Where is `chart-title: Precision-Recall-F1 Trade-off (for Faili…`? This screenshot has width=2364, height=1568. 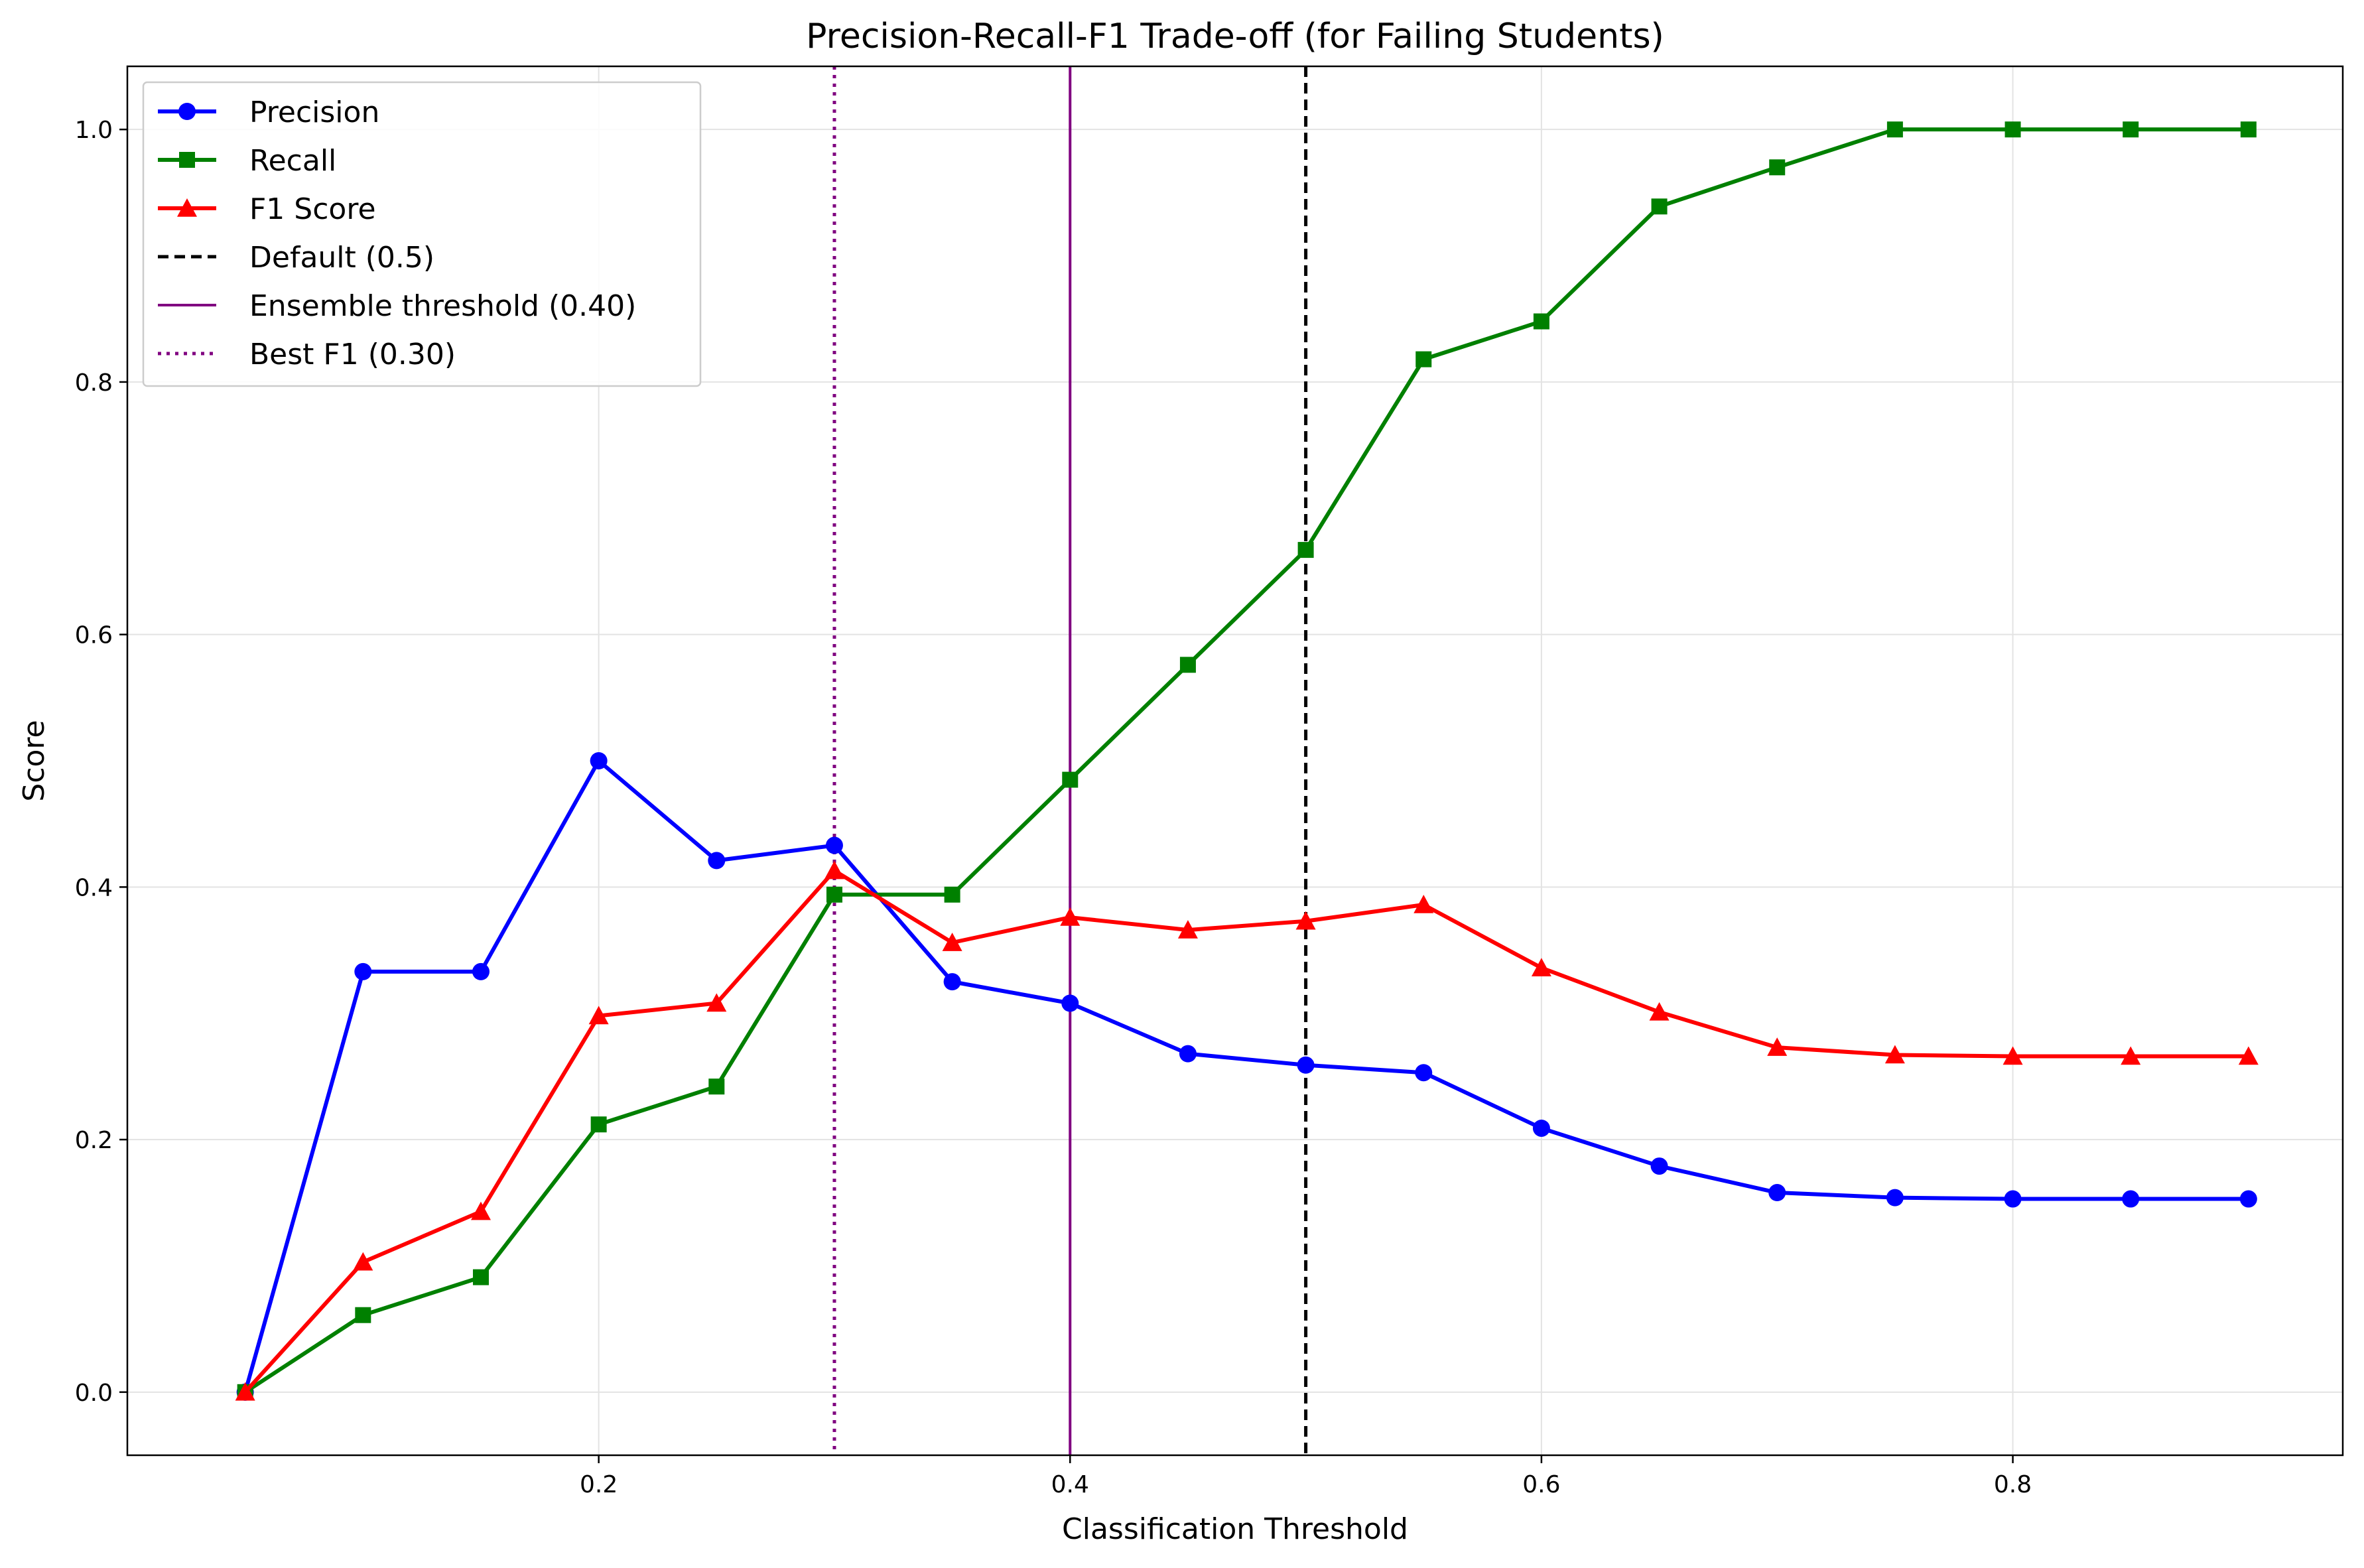
chart-title: Precision-Recall-F1 Trade-off (for Faili… is located at coordinates (1235, 36).